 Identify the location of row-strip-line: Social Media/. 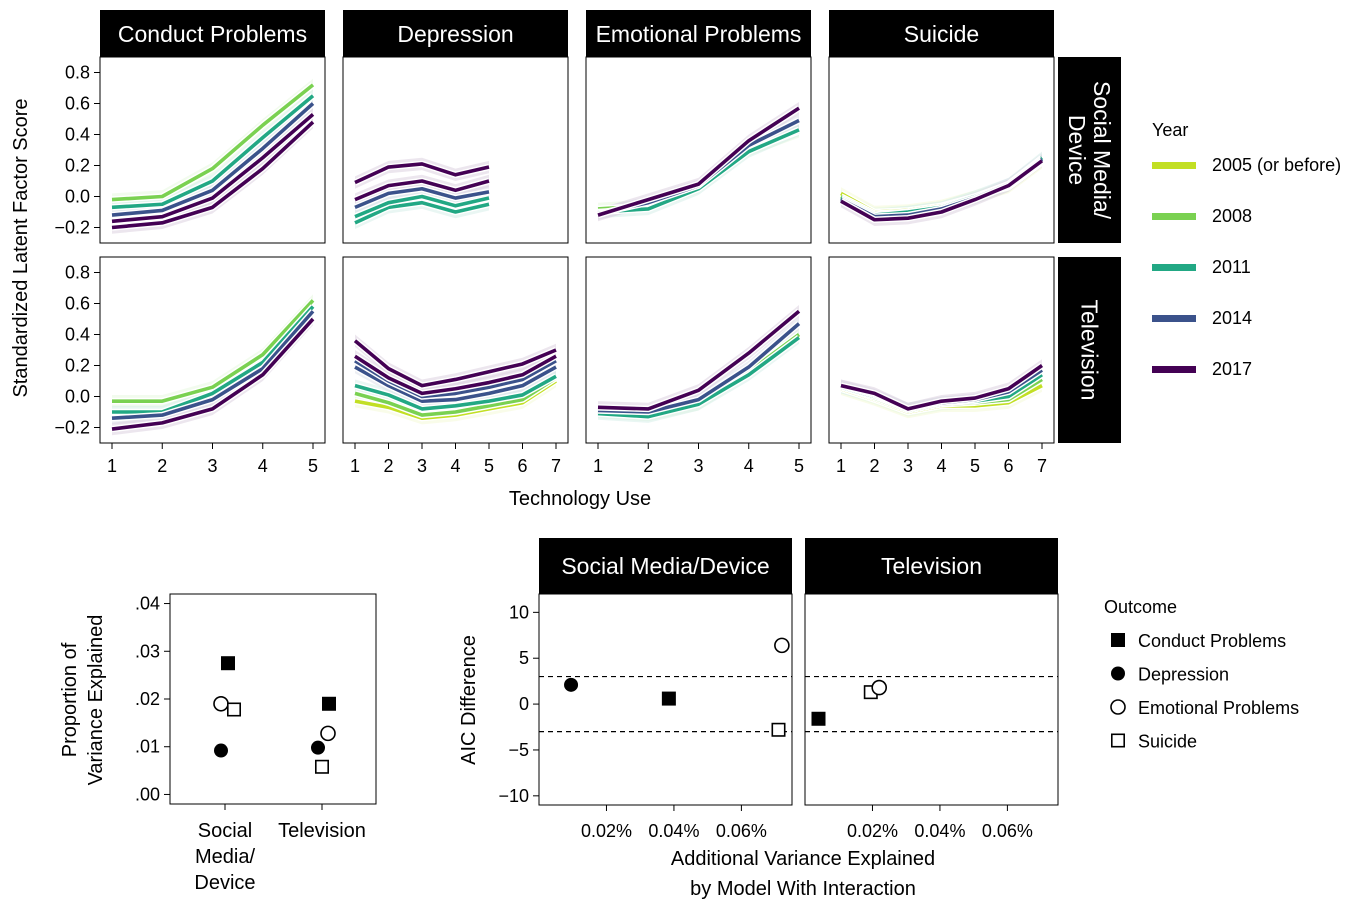
(1102, 150).